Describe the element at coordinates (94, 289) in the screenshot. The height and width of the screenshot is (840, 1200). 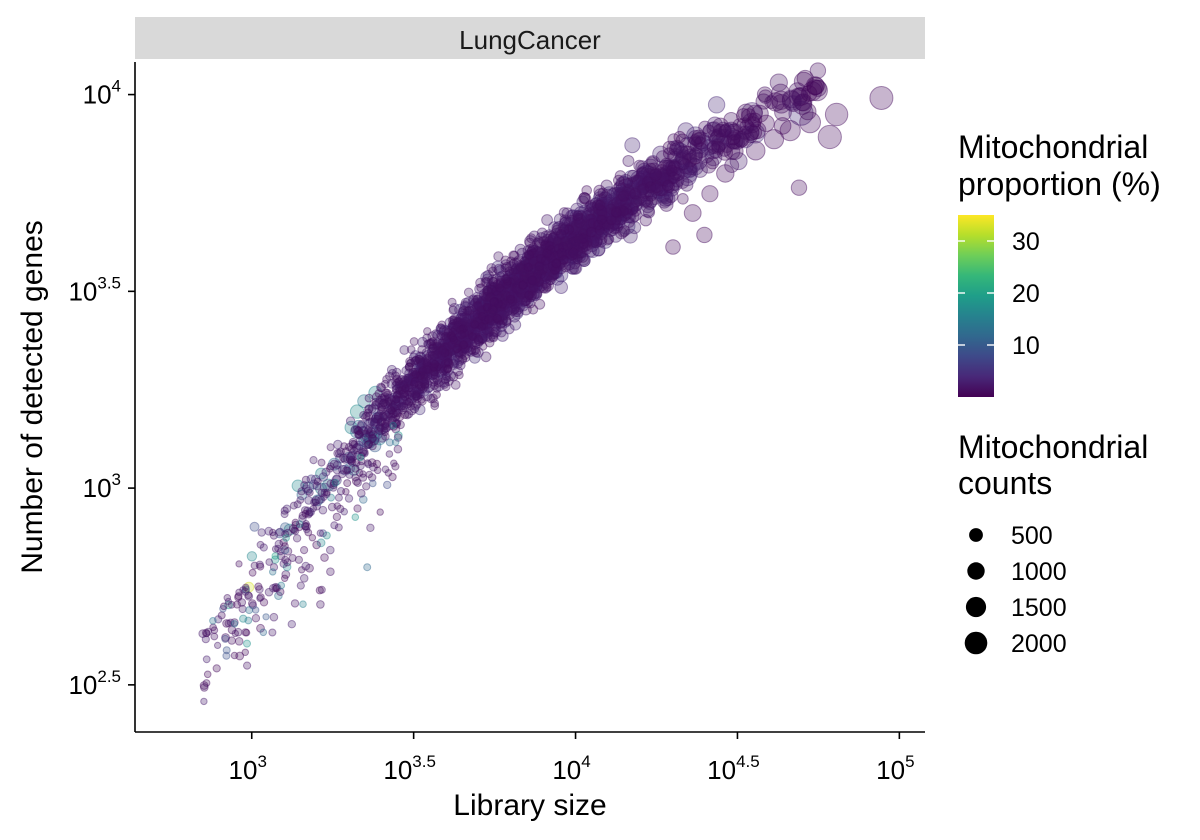
I see `y-tick-label: 103.5` at that location.